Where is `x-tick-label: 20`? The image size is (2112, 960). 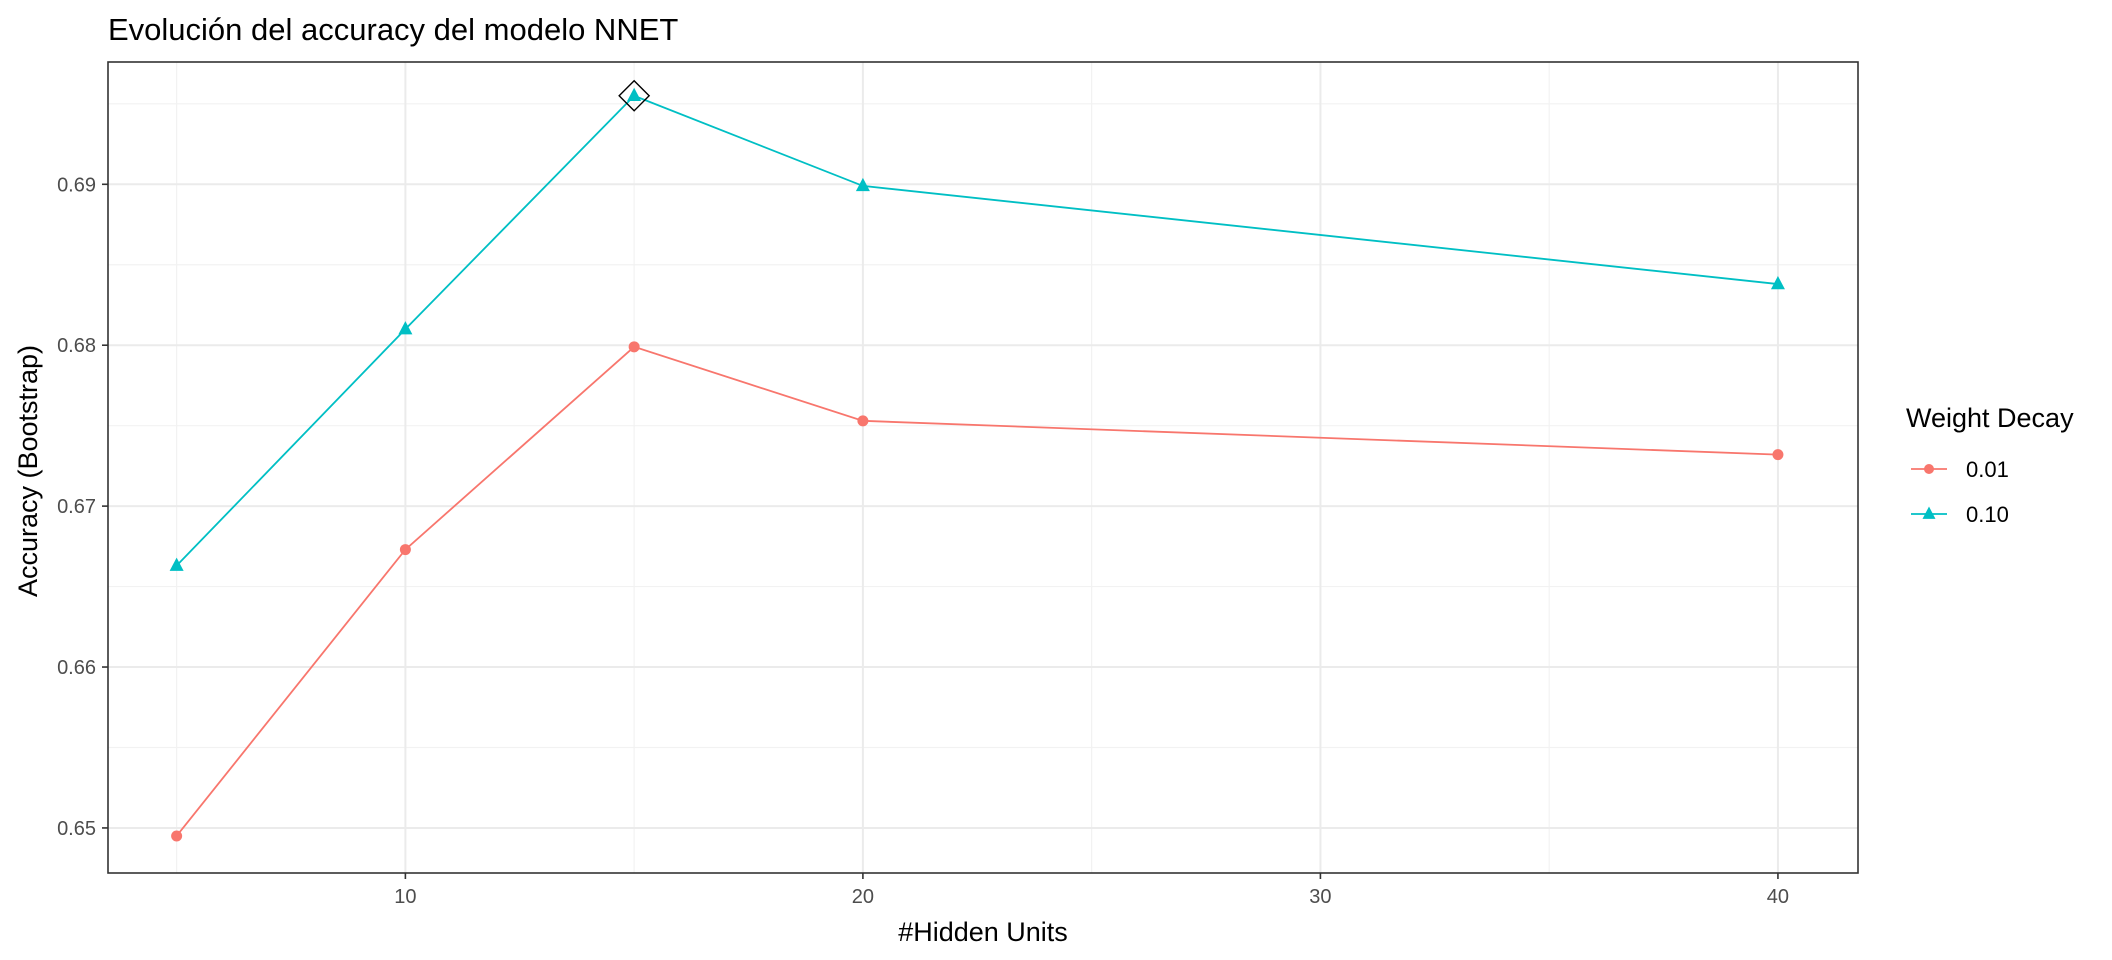
x-tick-label: 20 is located at coordinates (863, 897).